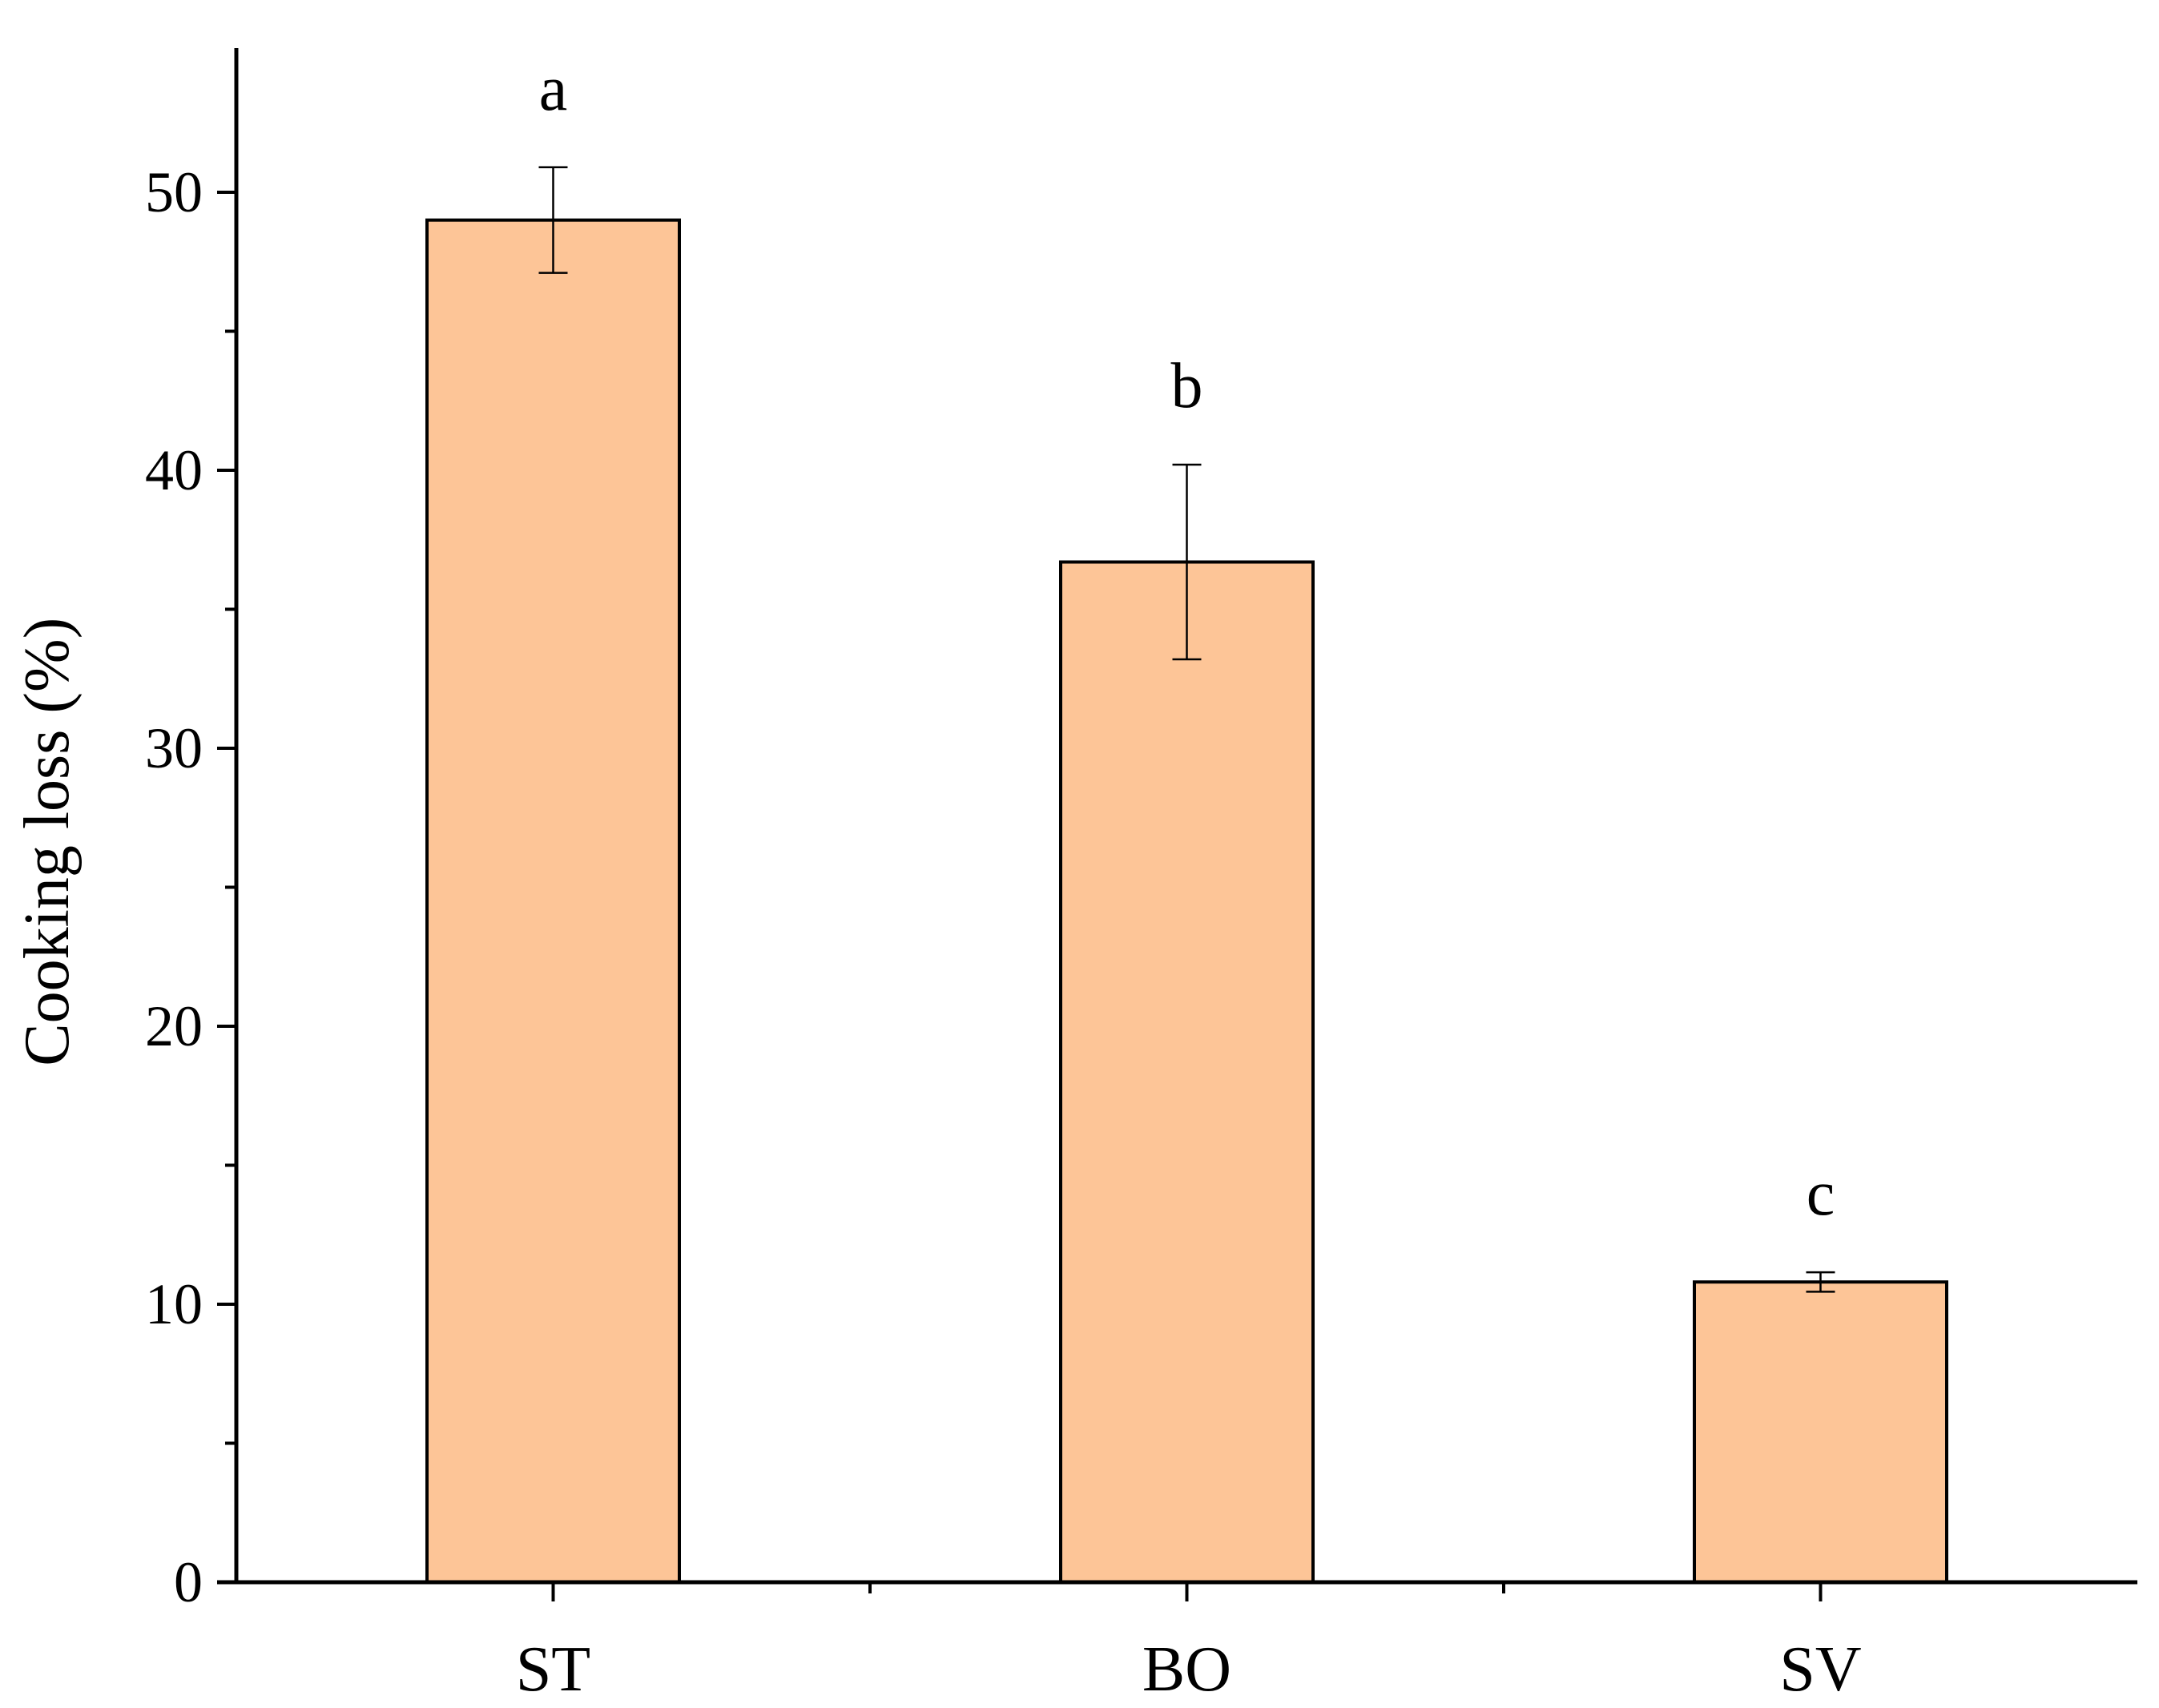 The width and height of the screenshot is (2159, 1708). I want to click on y-tick-label-0: 0, so click(189, 1582).